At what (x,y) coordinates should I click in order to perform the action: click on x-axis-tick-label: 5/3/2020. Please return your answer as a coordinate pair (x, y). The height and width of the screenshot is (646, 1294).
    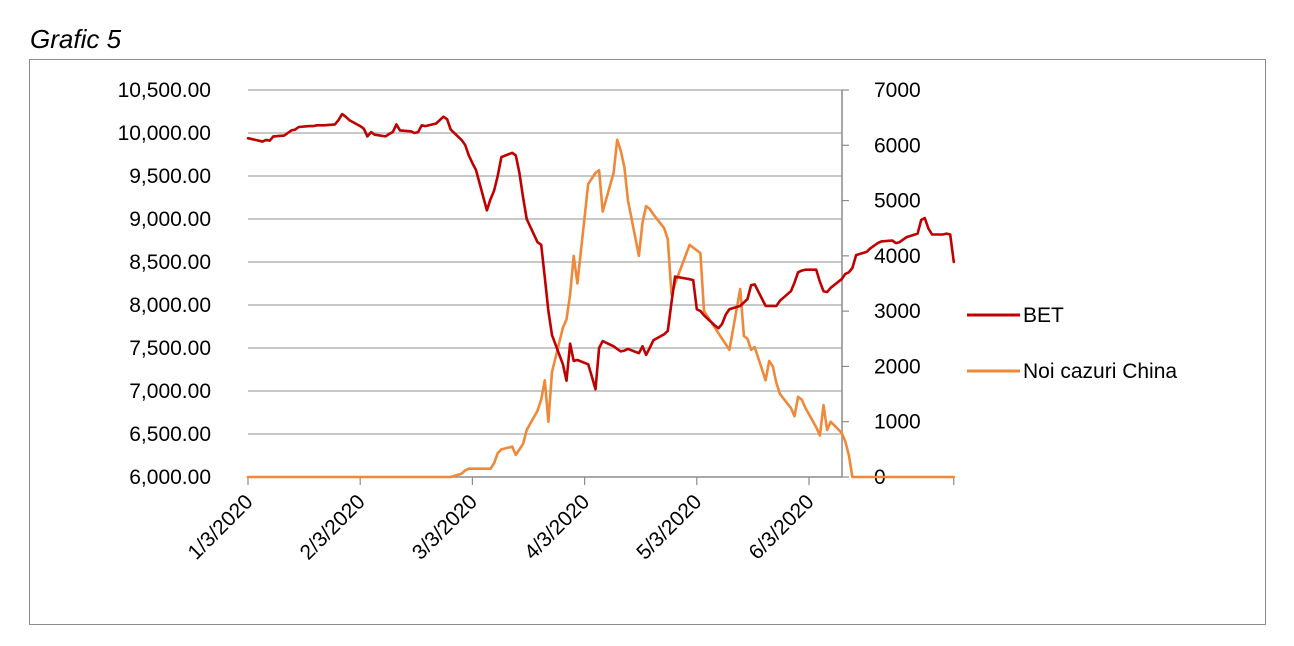
    Looking at the image, I should click on (669, 527).